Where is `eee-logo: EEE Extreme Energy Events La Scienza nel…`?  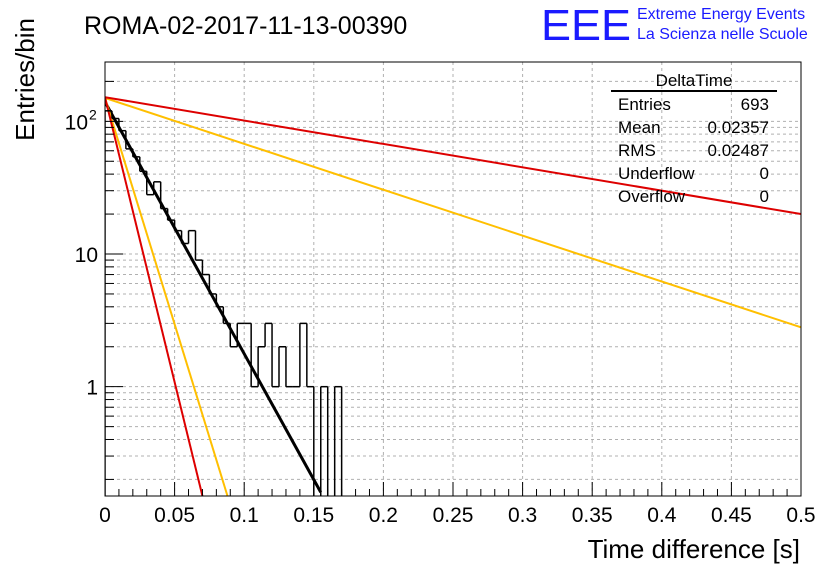 eee-logo: EEE Extreme Energy Events La Scienza nel… is located at coordinates (674, 25).